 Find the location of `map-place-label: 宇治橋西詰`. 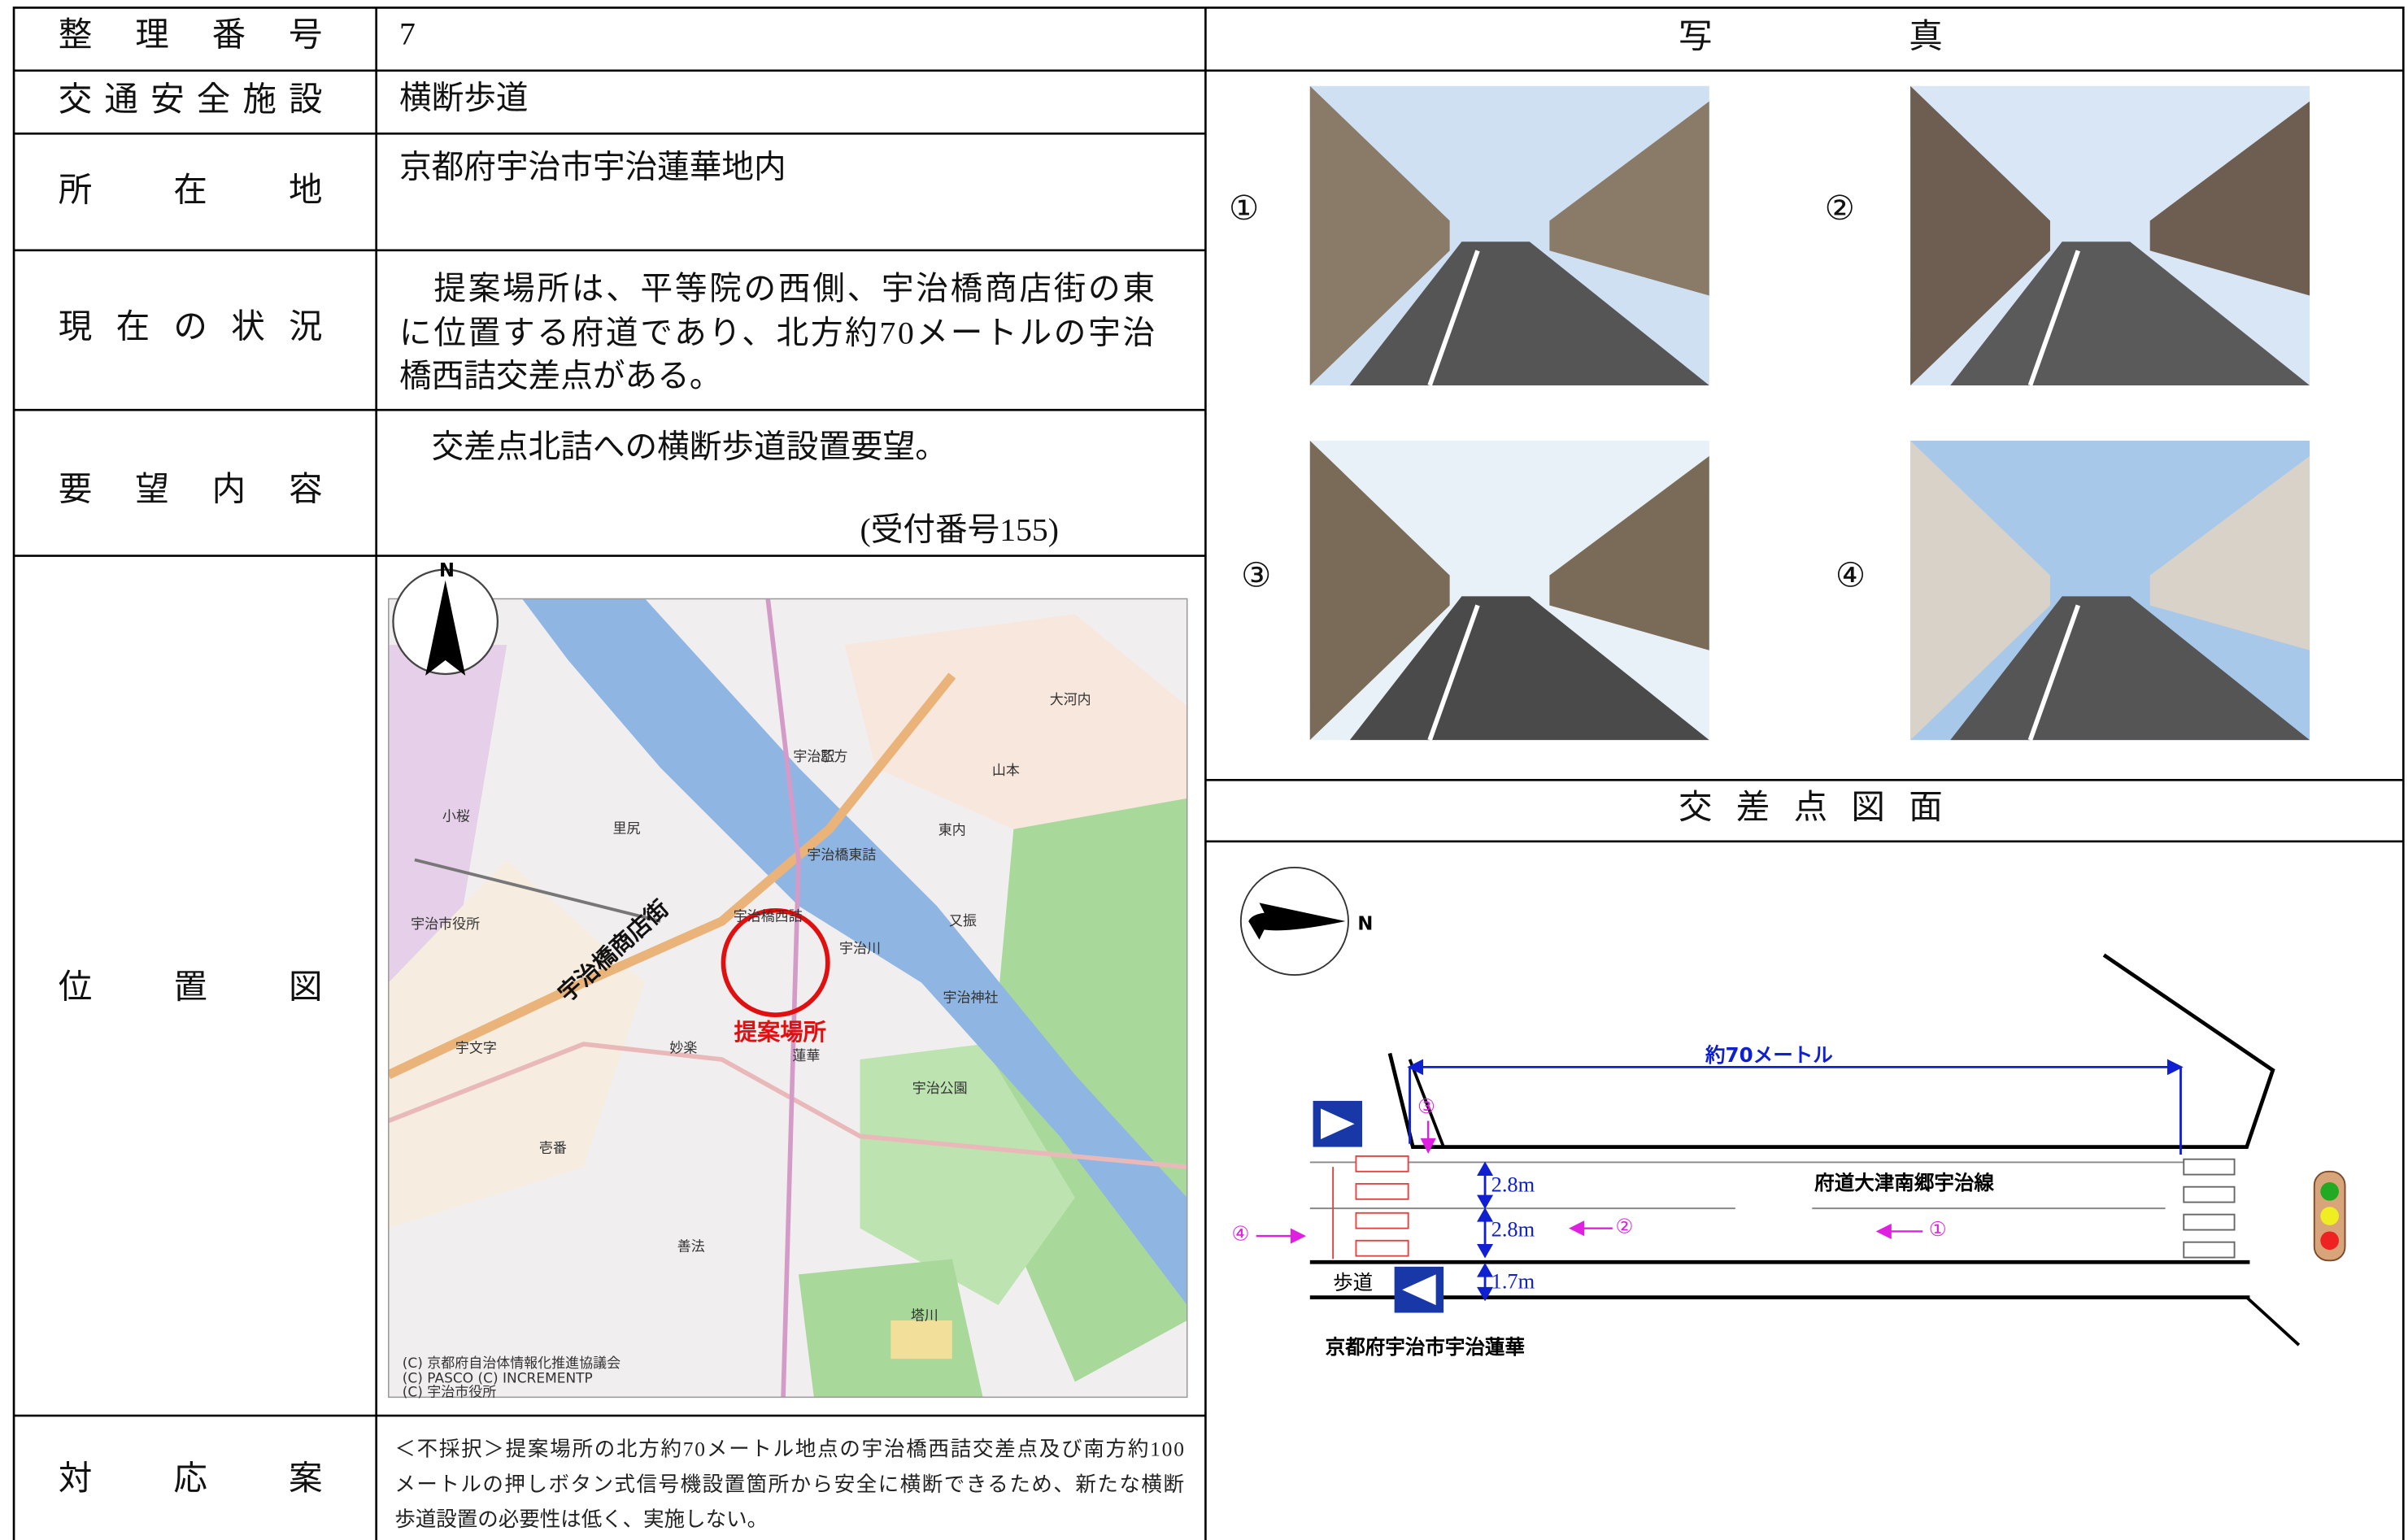

map-place-label: 宇治橋西詰 is located at coordinates (768, 916).